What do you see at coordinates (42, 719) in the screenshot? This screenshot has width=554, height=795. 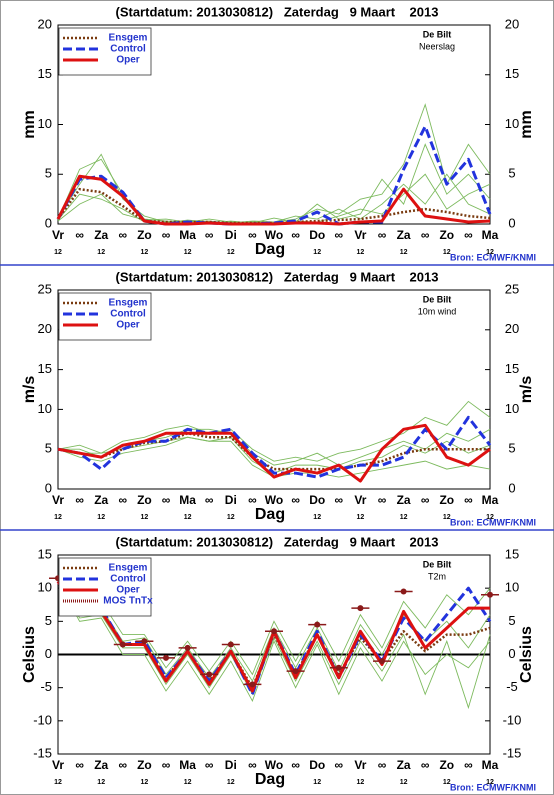 I see `y-tick-label: -10` at bounding box center [42, 719].